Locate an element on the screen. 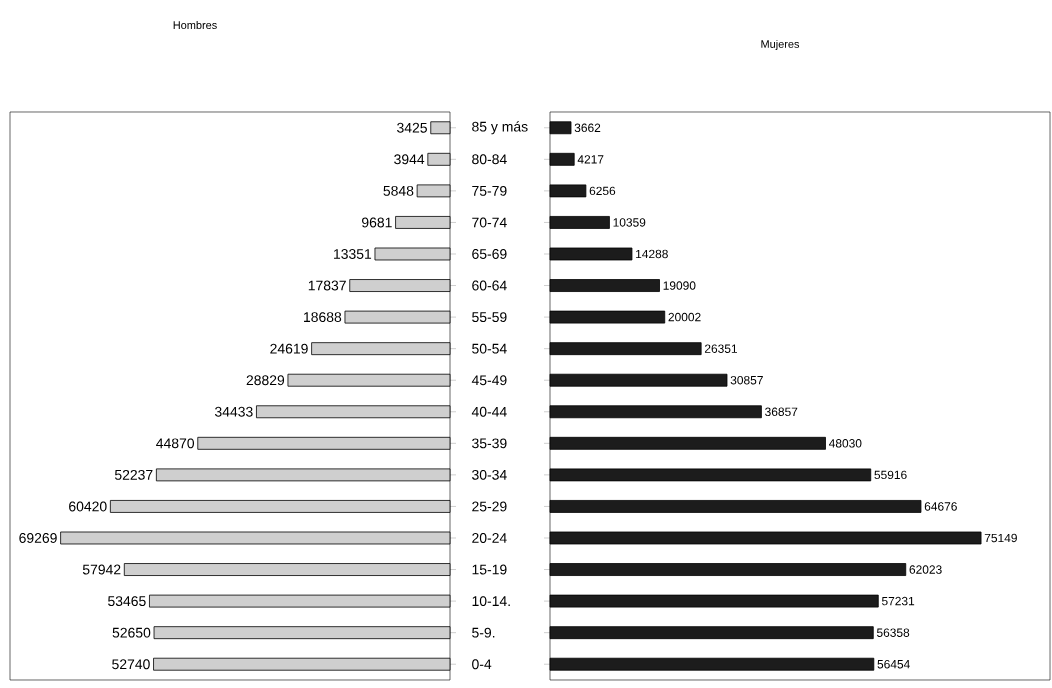 Image resolution: width=1052 pixels, height=688 pixels. y-tick-label: 30-34 is located at coordinates (489, 474).